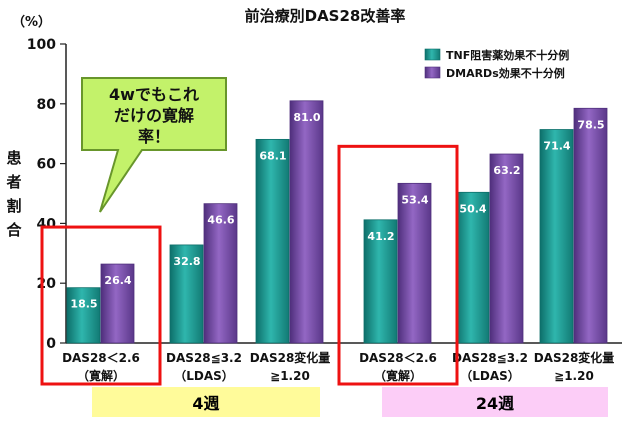  What do you see at coordinates (272, 155) in the screenshot?
I see `bar-value-label: 68.1` at bounding box center [272, 155].